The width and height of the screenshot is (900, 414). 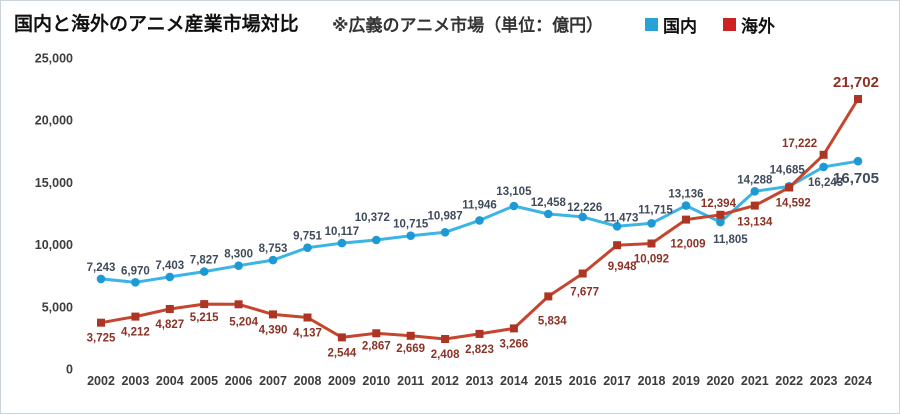 What do you see at coordinates (514, 381) in the screenshot?
I see `x-axis-tick: 2014` at bounding box center [514, 381].